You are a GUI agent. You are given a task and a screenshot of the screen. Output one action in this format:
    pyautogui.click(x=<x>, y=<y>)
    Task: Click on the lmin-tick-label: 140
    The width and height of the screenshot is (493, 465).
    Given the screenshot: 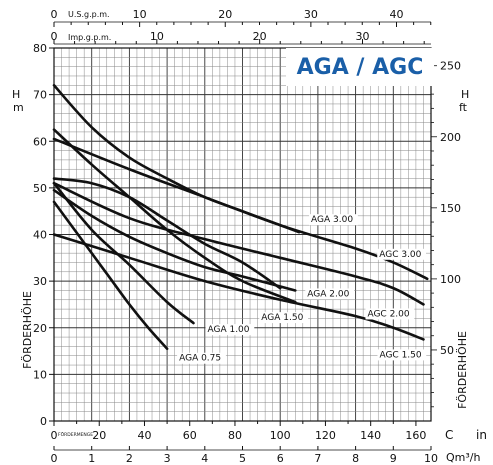 What is the action you would take?
    pyautogui.click(x=370, y=435)
    